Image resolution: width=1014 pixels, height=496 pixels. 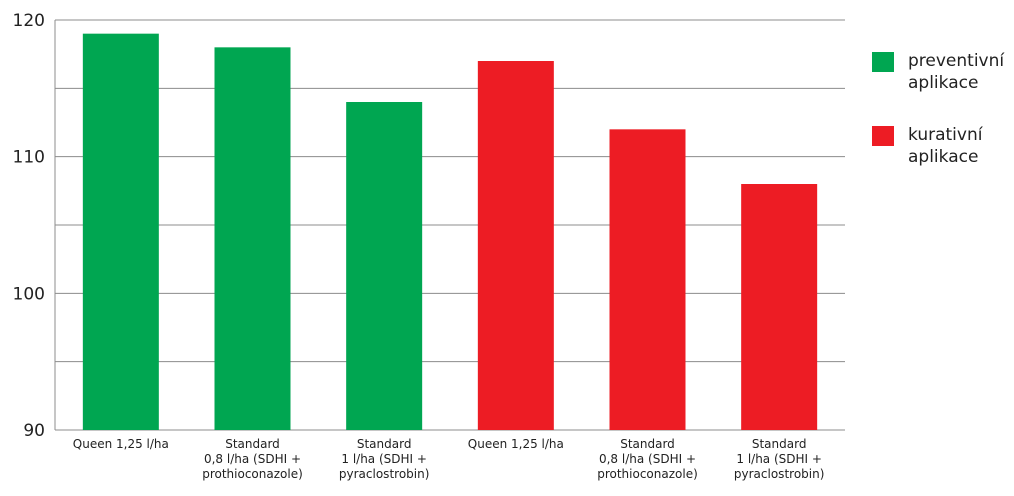 I want to click on x-category-label-5-line-1: Standard, so click(x=647, y=444).